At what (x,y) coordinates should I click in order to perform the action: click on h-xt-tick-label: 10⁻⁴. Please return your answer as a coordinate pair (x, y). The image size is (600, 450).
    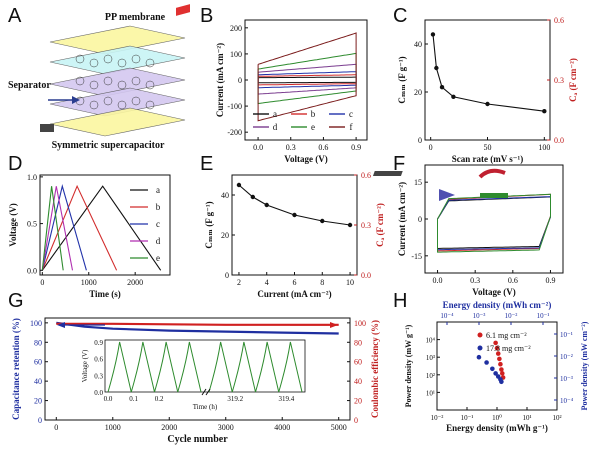
    Looking at the image, I should click on (447, 316).